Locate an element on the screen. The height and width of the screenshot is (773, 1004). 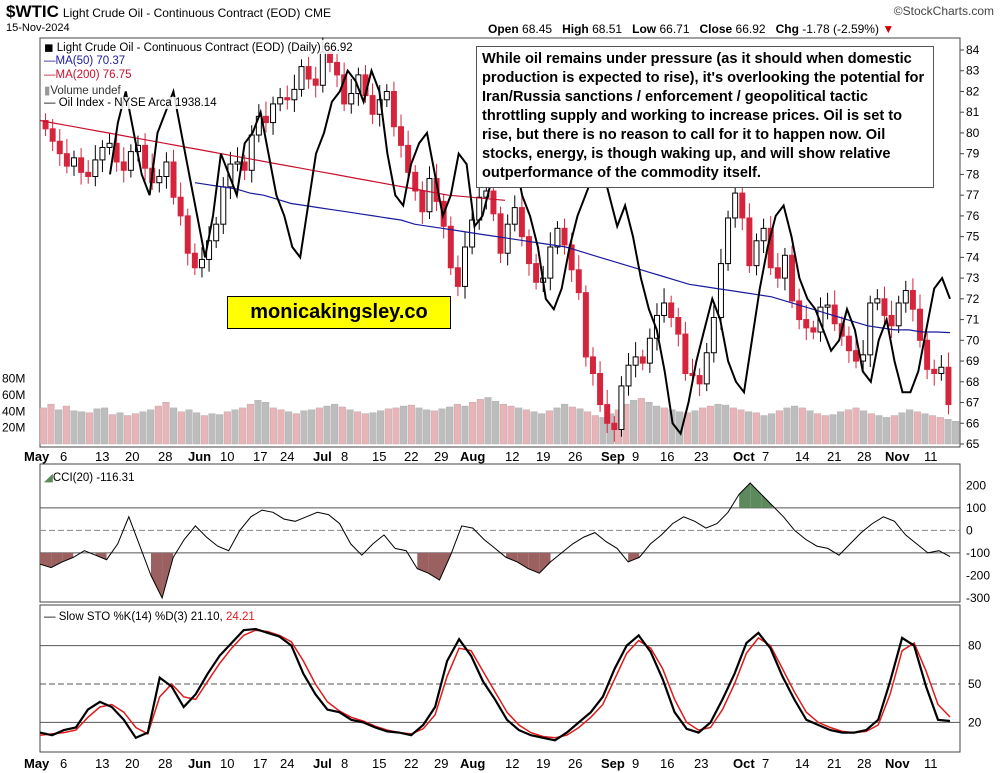
price-ytick-label: 77 is located at coordinates (973, 195).